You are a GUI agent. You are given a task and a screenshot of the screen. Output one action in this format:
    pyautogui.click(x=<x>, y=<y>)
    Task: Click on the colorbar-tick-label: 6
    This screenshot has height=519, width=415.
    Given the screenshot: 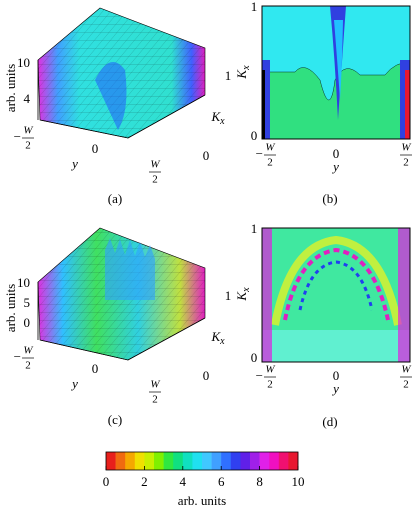 What is the action you would take?
    pyautogui.click(x=221, y=481)
    